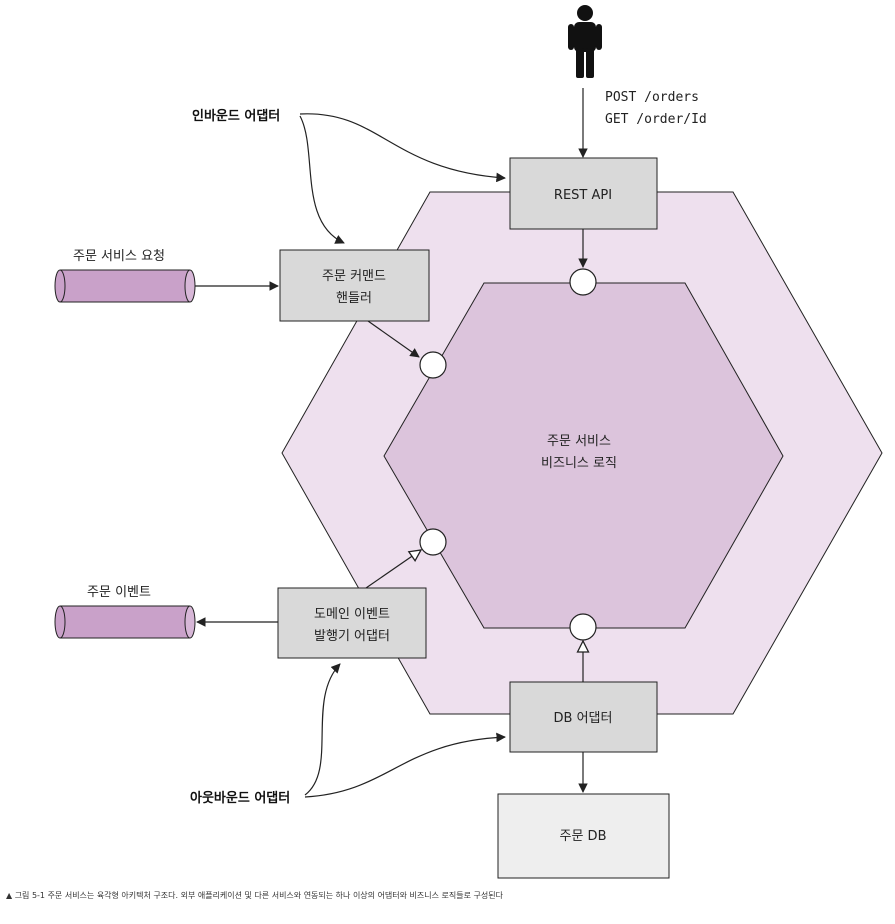 The width and height of the screenshot is (895, 924). What do you see at coordinates (125, 286) in the screenshot?
I see `service-request-channel` at bounding box center [125, 286].